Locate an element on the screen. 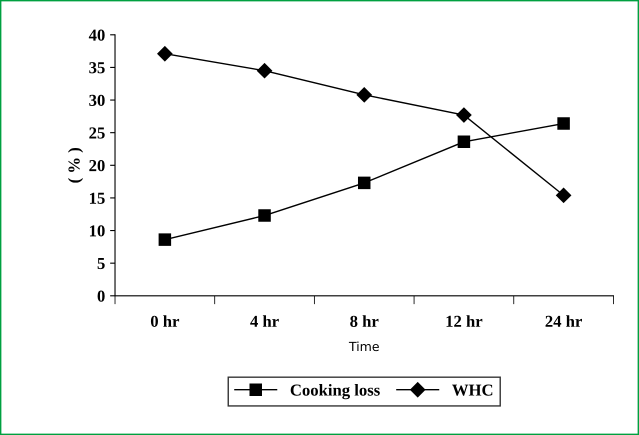 The width and height of the screenshot is (639, 435). x-tick-label: 8 hr is located at coordinates (364, 321).